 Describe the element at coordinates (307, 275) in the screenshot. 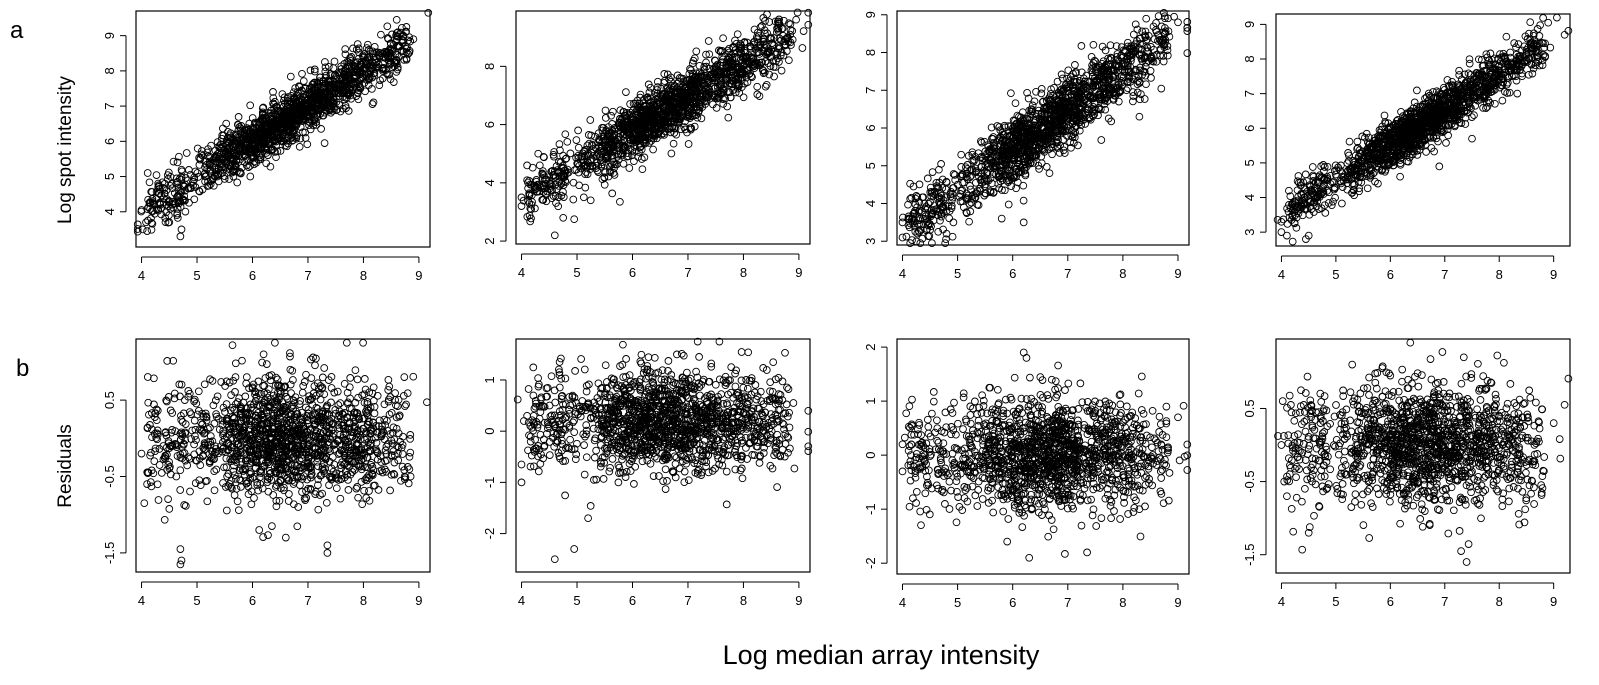

I see `x-tick-label: 7` at that location.